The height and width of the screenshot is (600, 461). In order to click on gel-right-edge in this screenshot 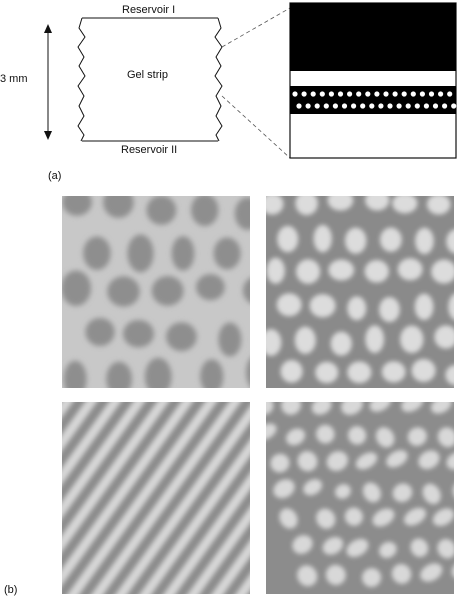, I will do `click(218, 79)`.